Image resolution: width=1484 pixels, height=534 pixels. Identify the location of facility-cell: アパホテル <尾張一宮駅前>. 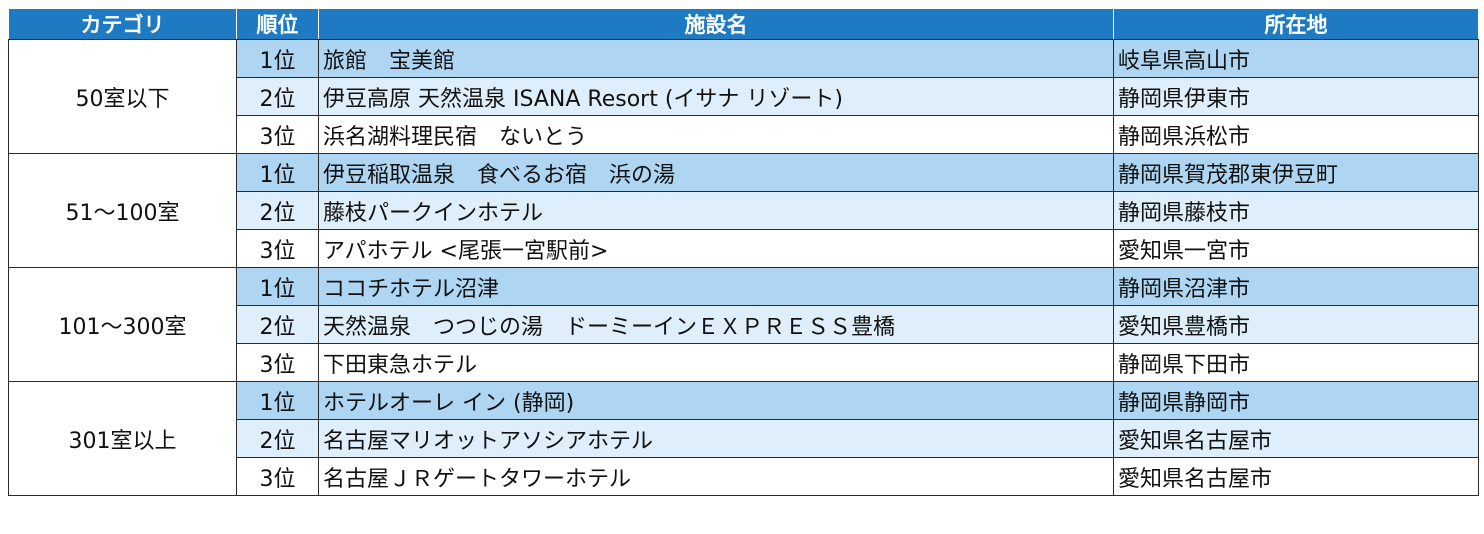
(716, 248).